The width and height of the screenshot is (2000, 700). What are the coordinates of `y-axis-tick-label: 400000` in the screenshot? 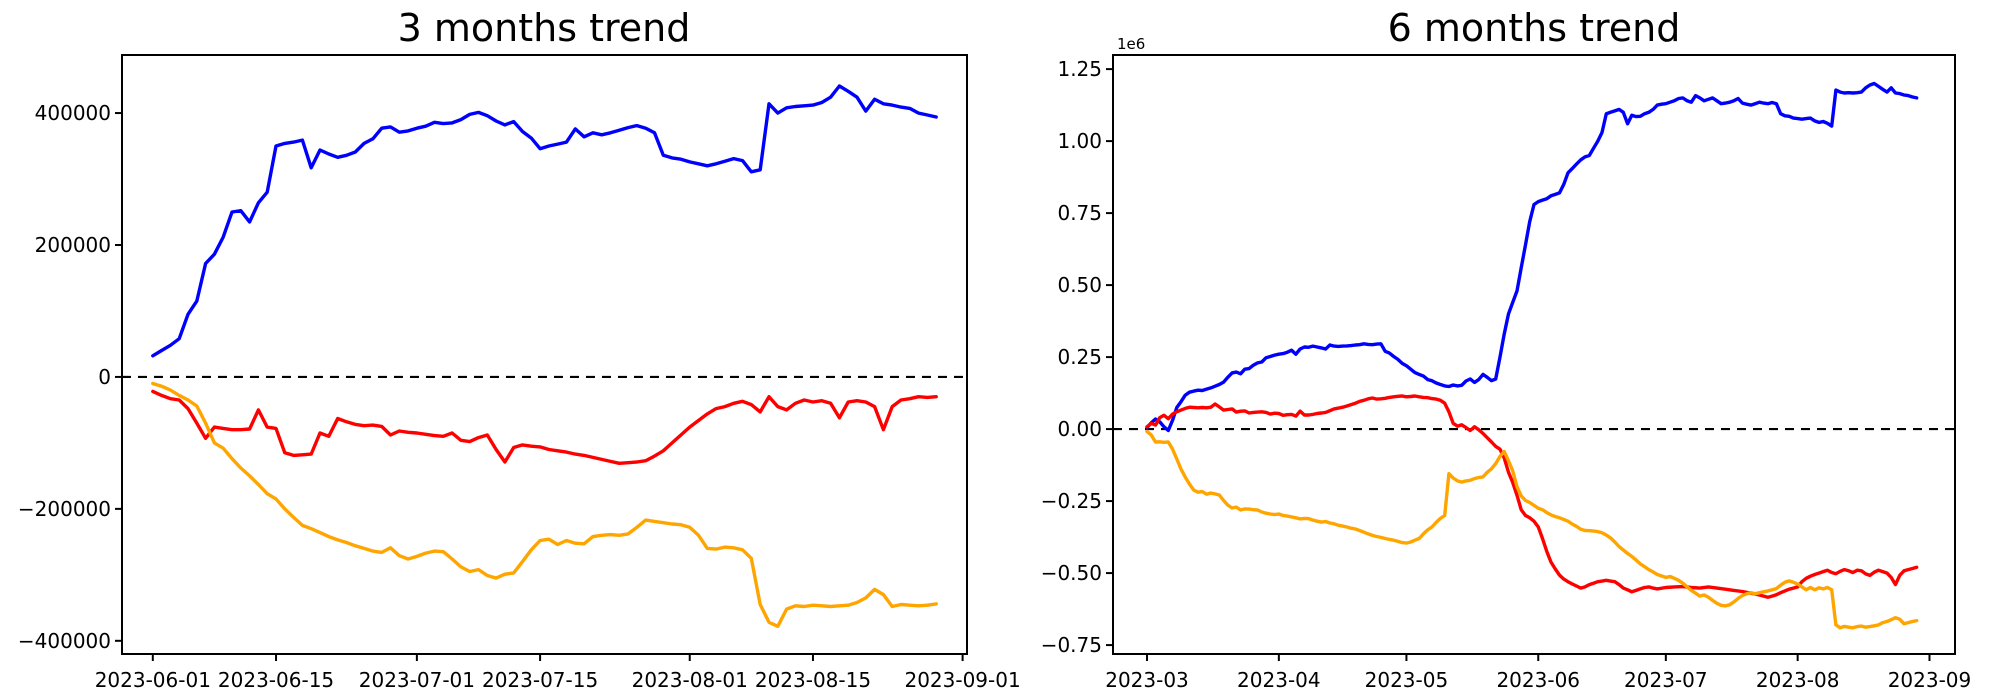 It's located at (73, 113).